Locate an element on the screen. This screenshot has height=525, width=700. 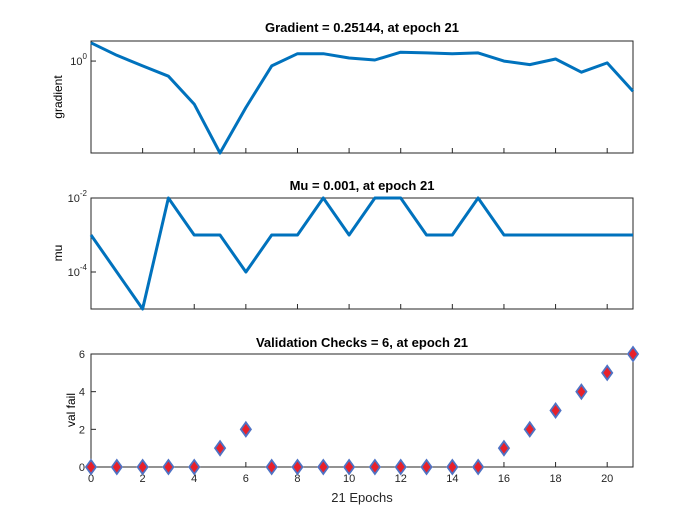
mu-ylabel: mu is located at coordinates (58, 253).